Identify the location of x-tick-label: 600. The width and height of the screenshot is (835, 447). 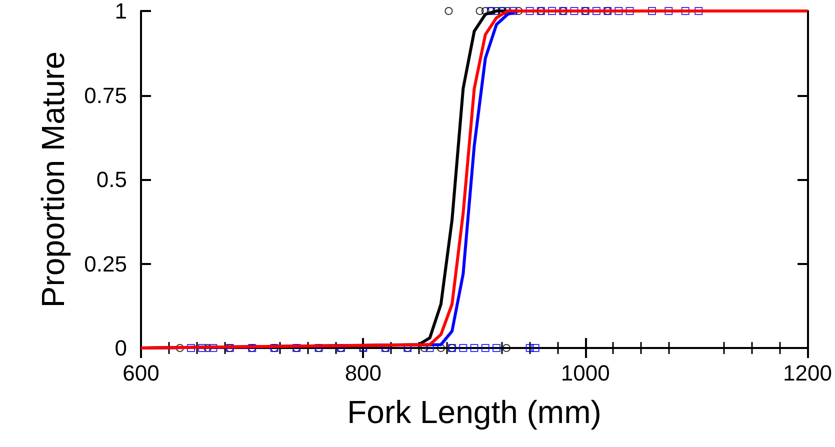
(141, 373).